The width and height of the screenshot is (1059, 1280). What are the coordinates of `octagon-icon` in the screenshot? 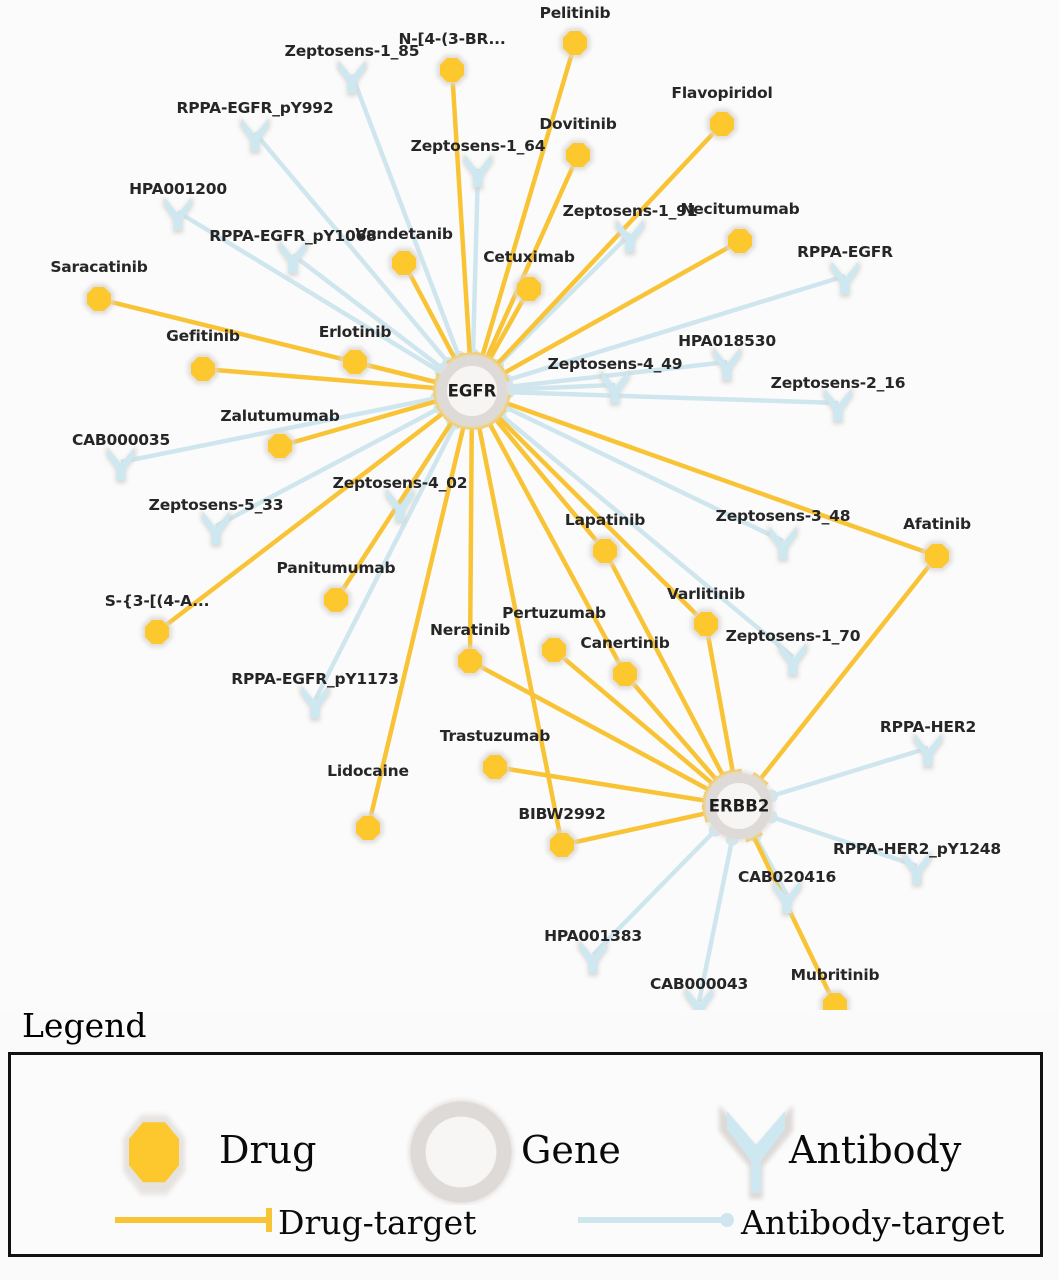 It's located at (154, 1155).